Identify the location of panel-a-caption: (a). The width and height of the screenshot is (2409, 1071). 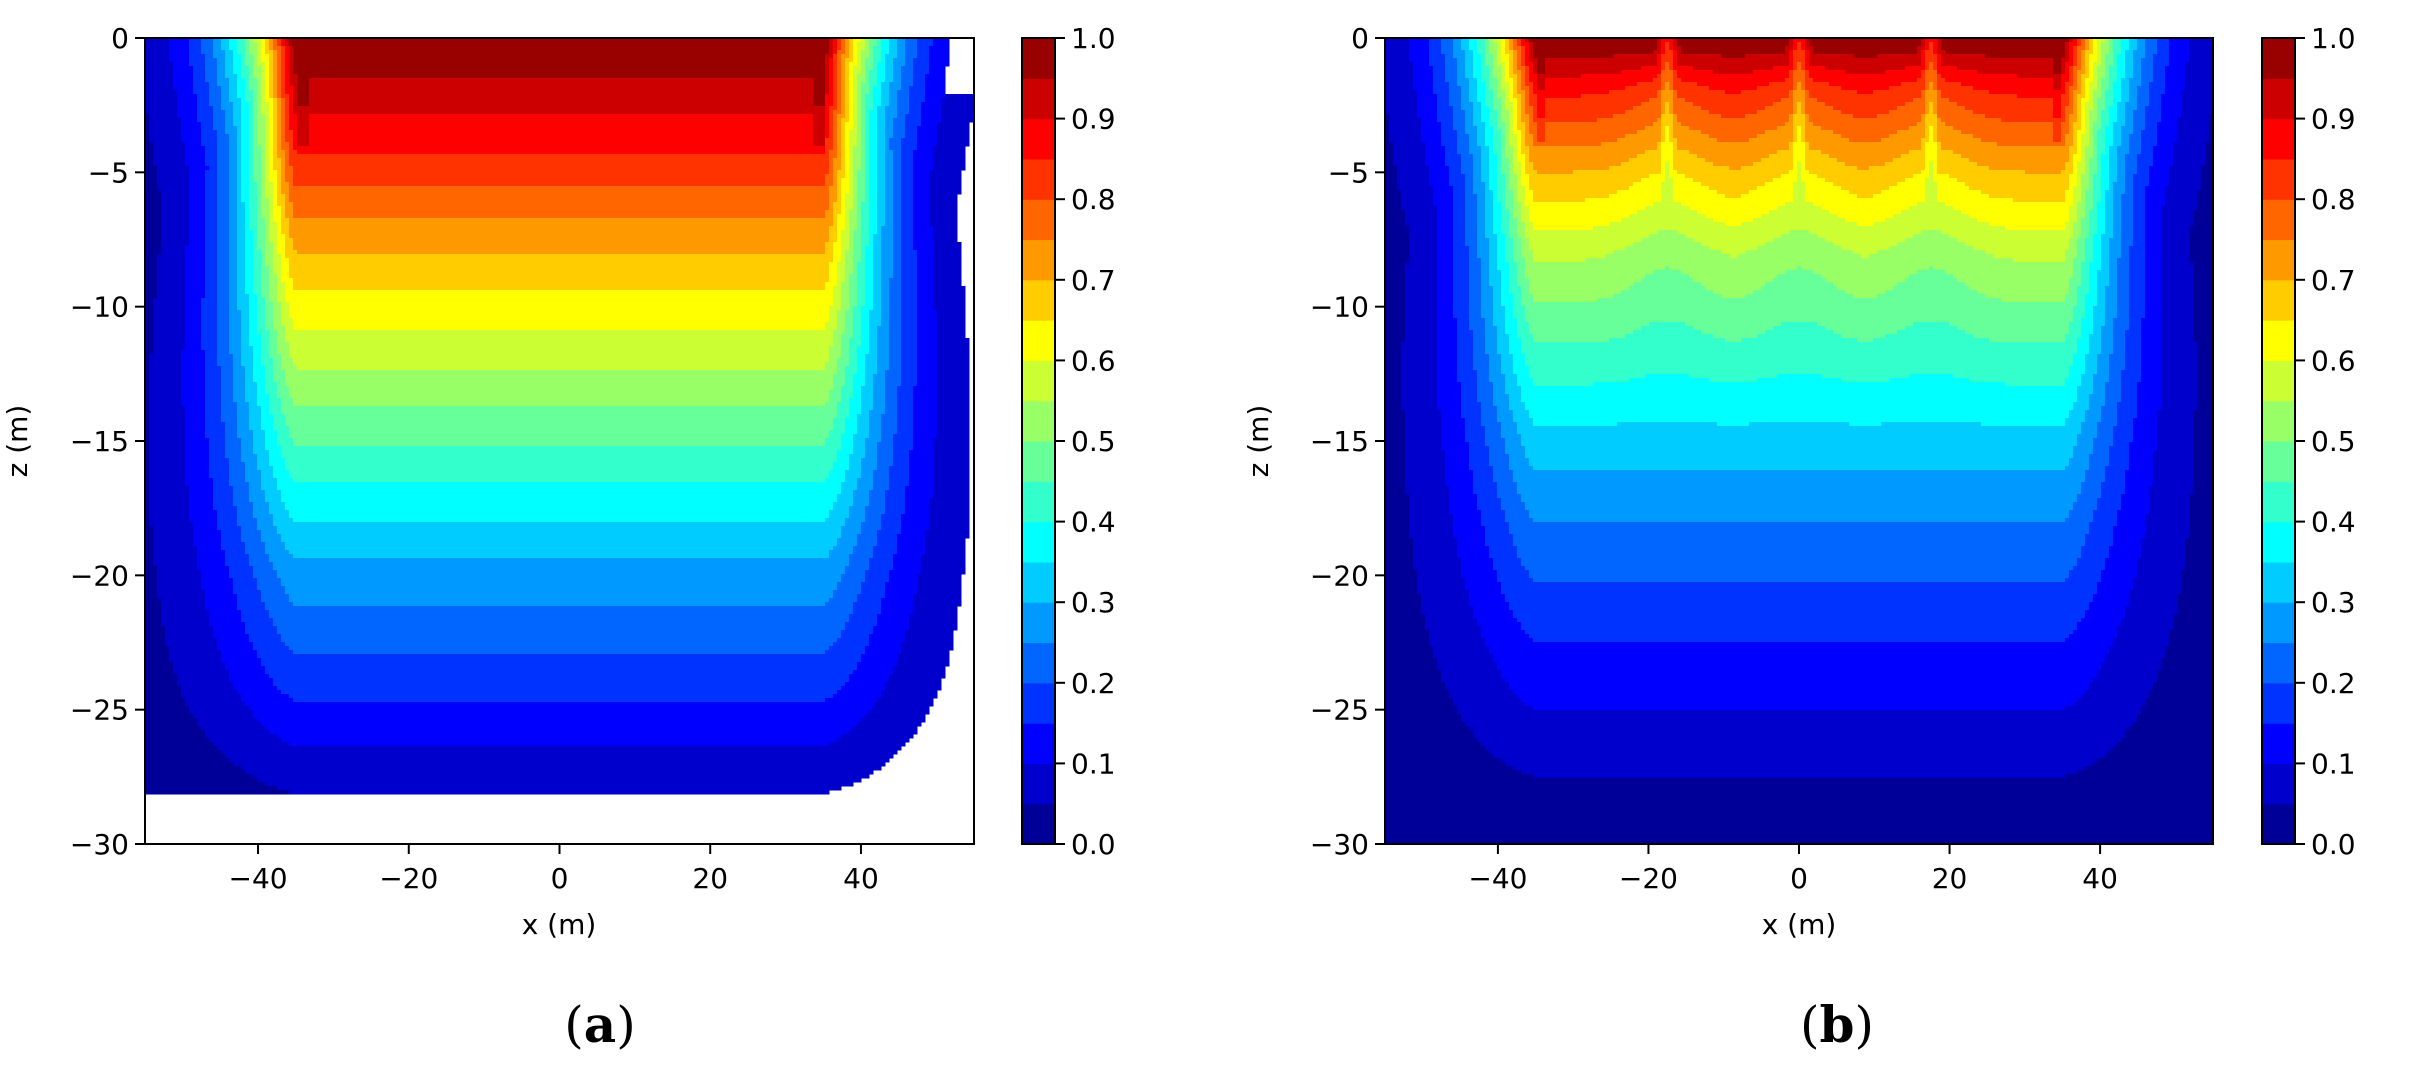
(600, 1024).